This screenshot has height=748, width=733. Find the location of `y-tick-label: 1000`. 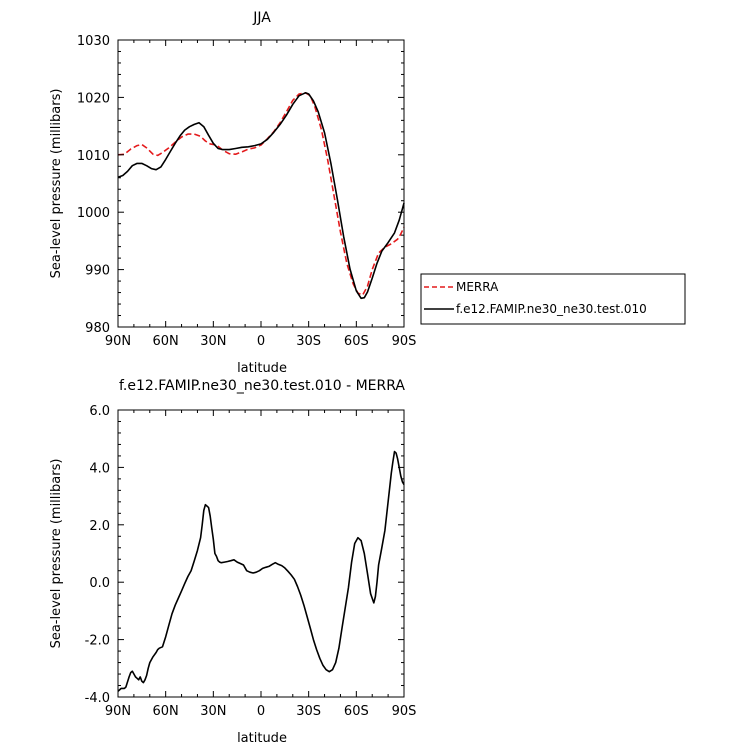

y-tick-label: 1000 is located at coordinates (93, 213).